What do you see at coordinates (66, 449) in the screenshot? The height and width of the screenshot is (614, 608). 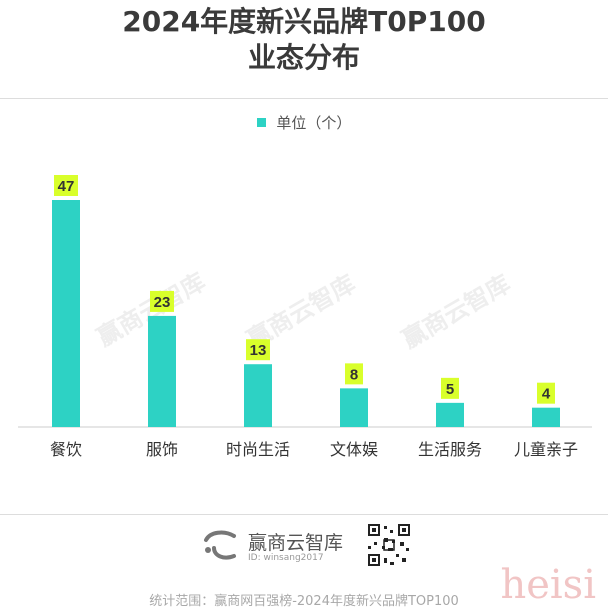 I see `category-label-0: 餐饮` at bounding box center [66, 449].